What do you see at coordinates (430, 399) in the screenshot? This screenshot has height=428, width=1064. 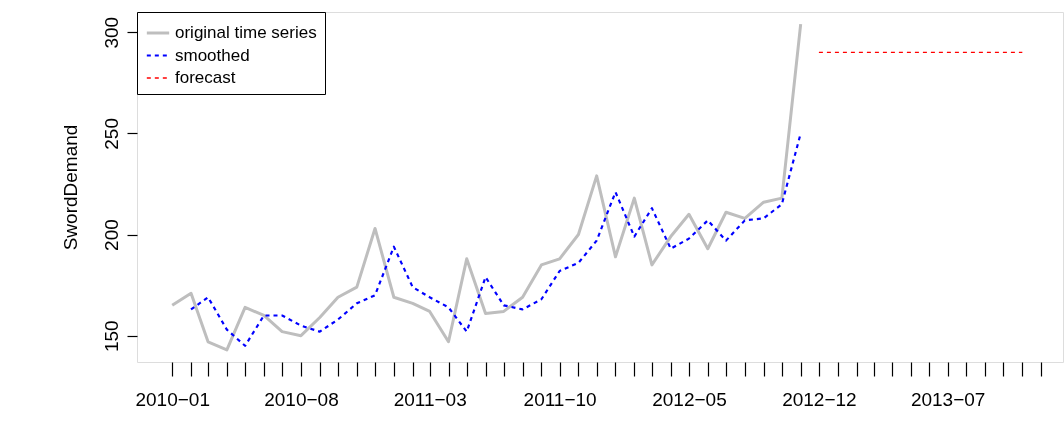 I see `x-tick-label: 2011−03` at bounding box center [430, 399].